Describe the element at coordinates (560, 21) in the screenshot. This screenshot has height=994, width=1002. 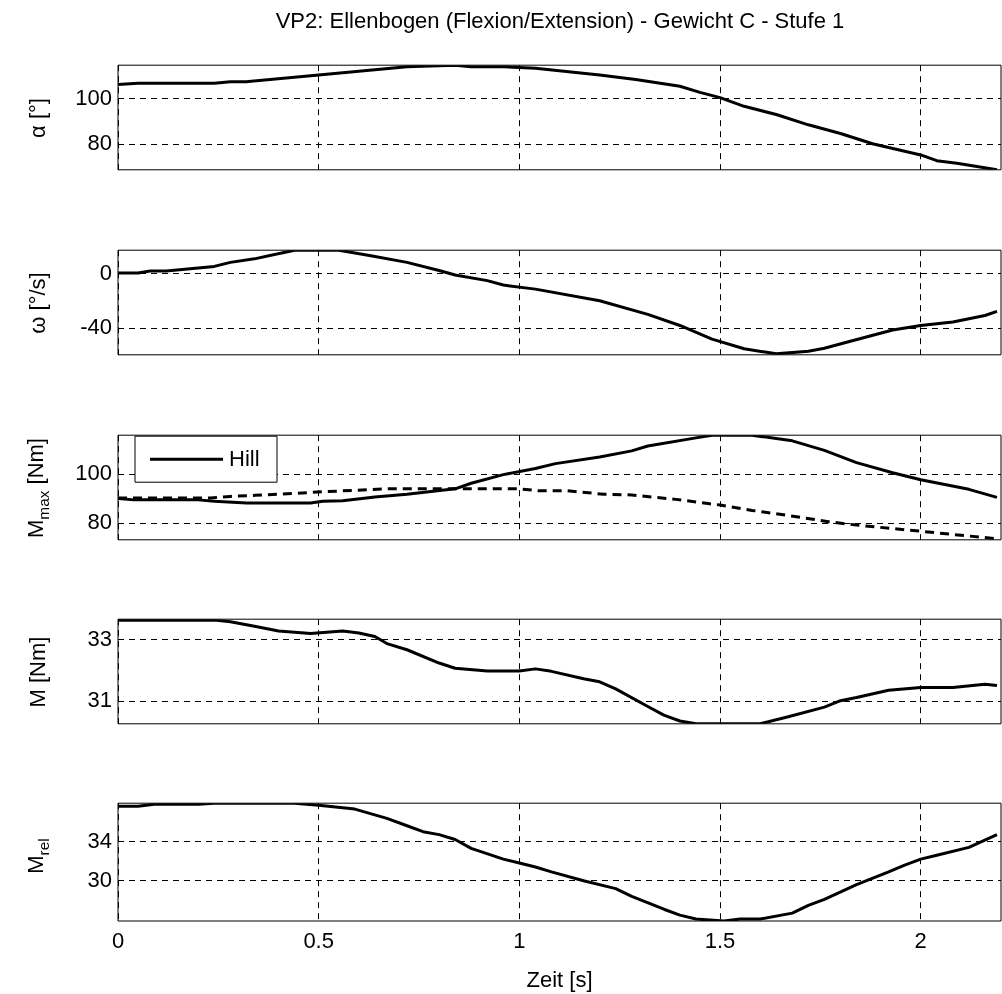
I see `chart-title: VP2: Ellenbogen (Flexion/Extension) - Gewicht C - Stufe 1` at that location.